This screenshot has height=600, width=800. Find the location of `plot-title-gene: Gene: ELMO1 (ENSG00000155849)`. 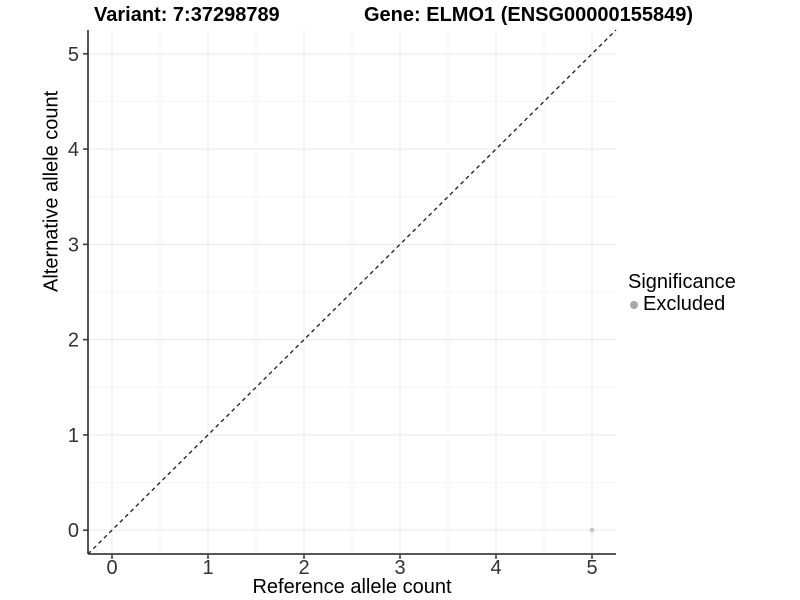

plot-title-gene: Gene: ELMO1 (ENSG00000155849) is located at coordinates (529, 15).